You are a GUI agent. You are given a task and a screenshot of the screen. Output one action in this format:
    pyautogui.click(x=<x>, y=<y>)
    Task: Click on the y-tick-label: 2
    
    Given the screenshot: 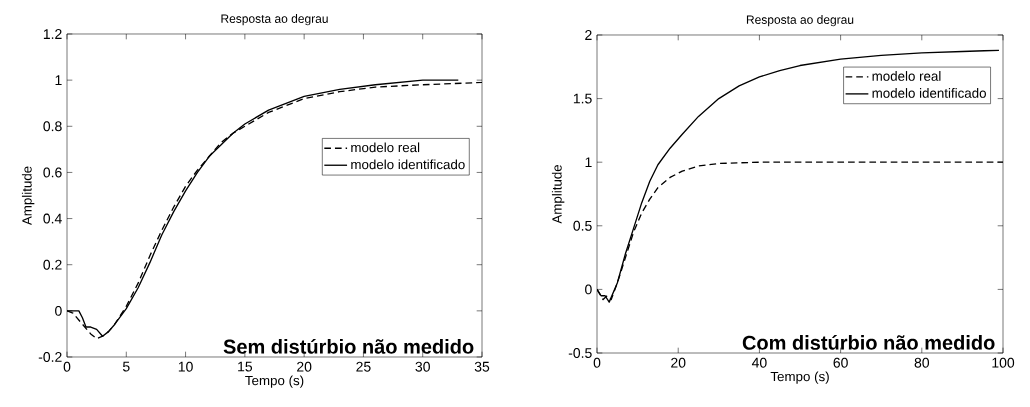 What is the action you would take?
    pyautogui.click(x=588, y=35)
    